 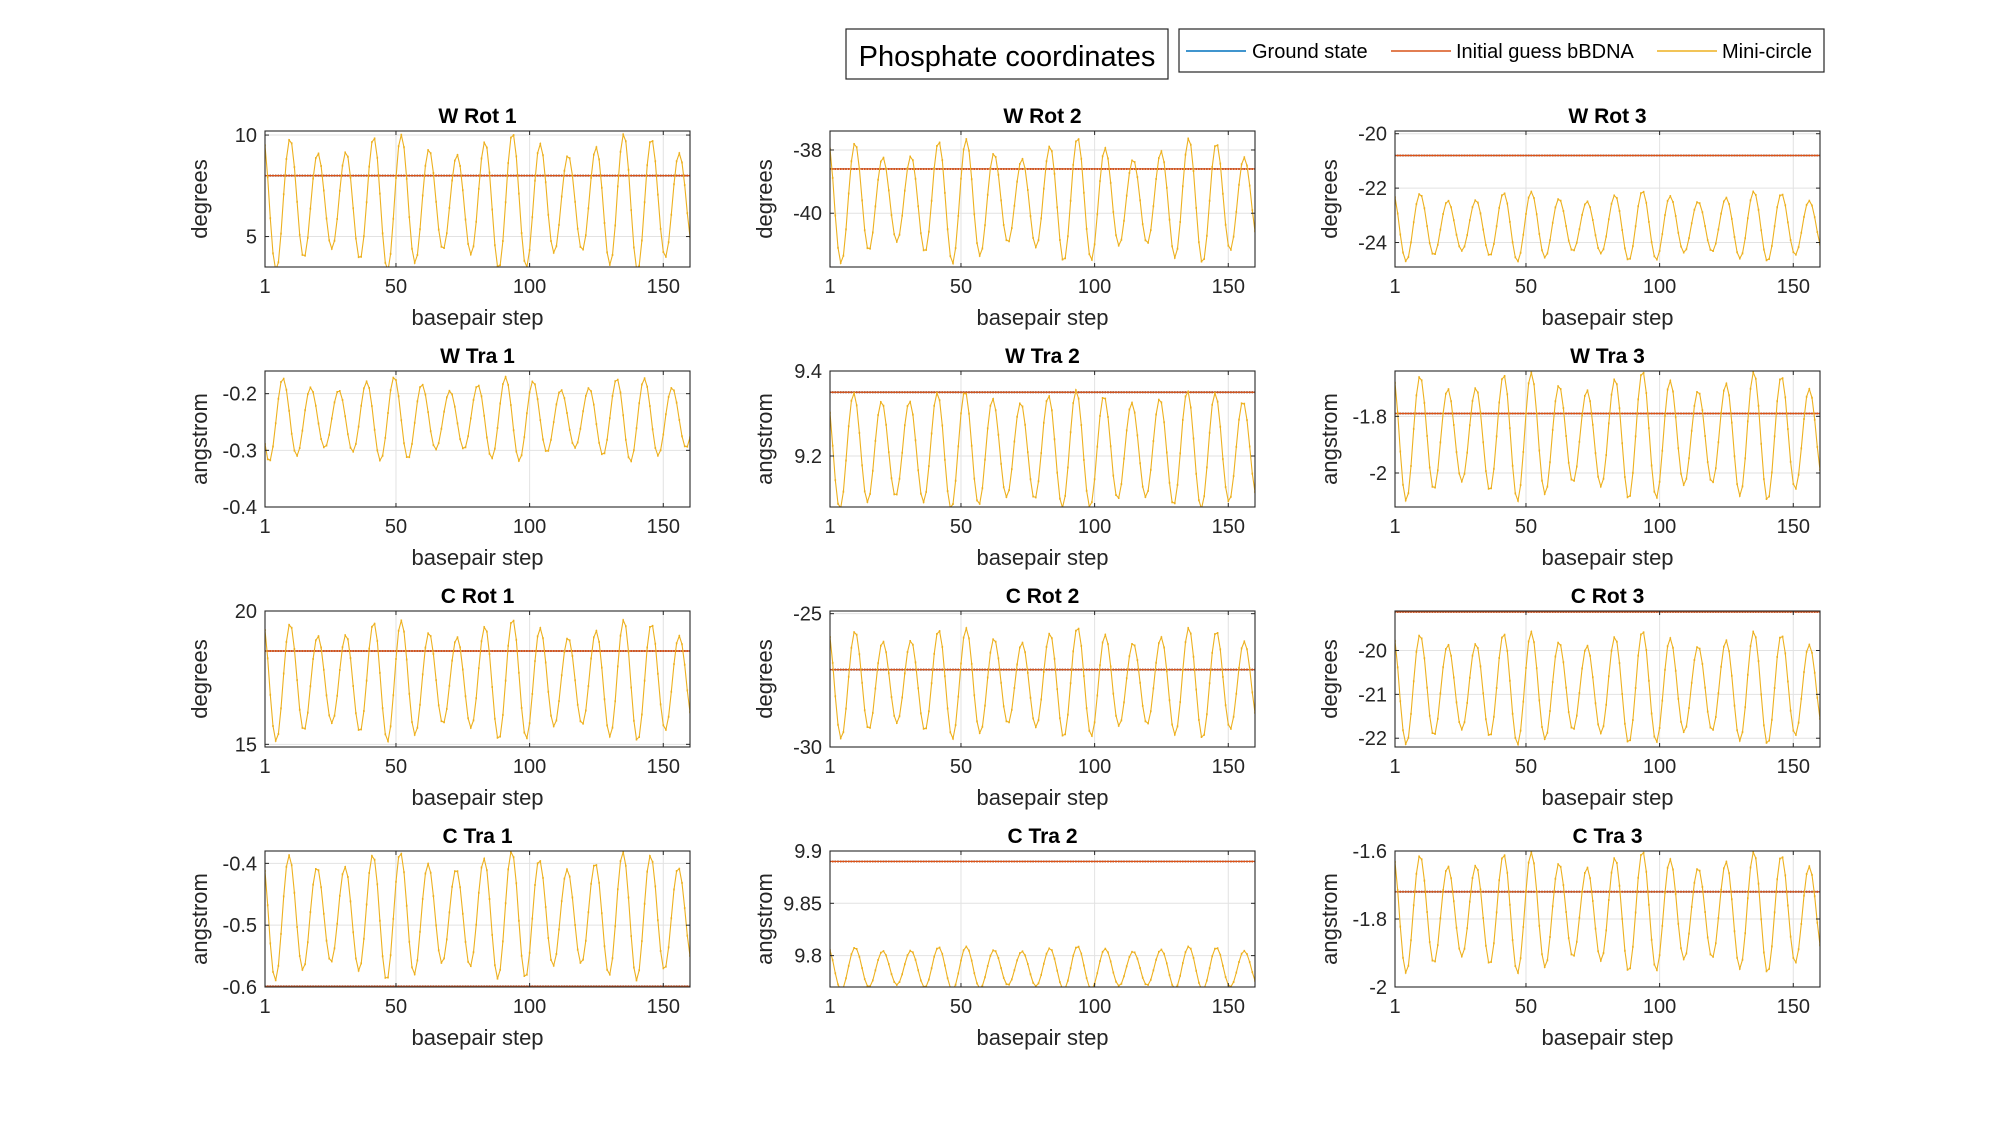 I want to click on figure-title-box: Phosphate coordinates, so click(x=1007, y=54).